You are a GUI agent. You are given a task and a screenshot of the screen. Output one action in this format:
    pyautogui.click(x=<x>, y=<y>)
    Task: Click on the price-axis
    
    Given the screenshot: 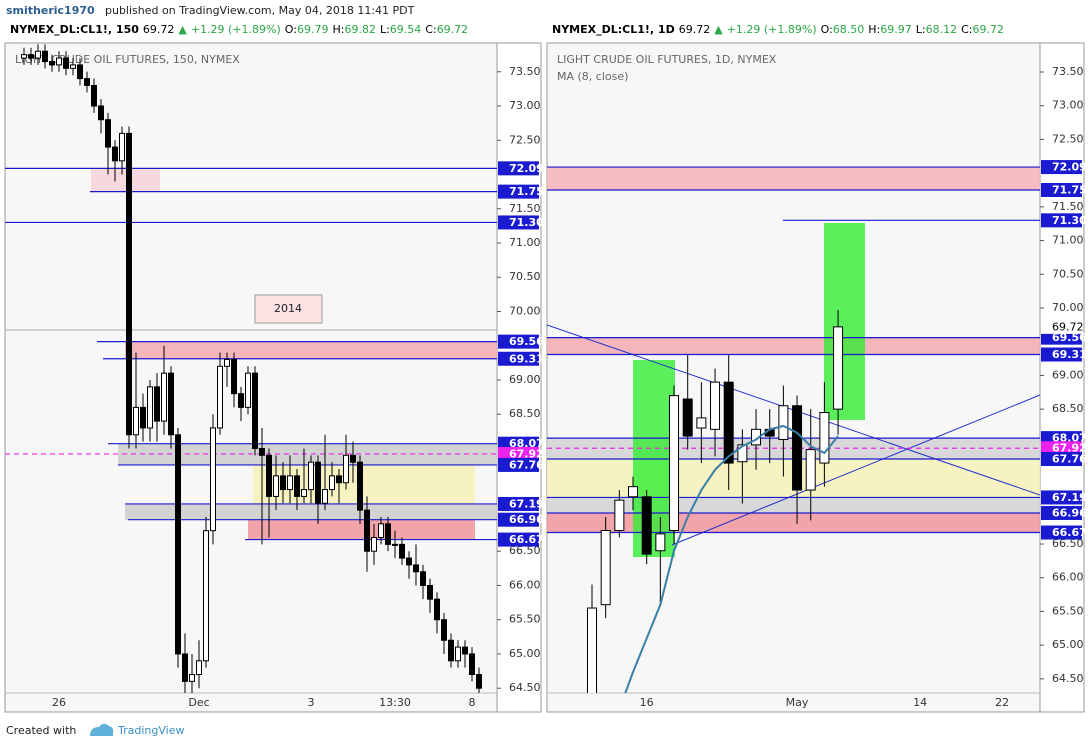 What is the action you would take?
    pyautogui.click(x=1062, y=377)
    